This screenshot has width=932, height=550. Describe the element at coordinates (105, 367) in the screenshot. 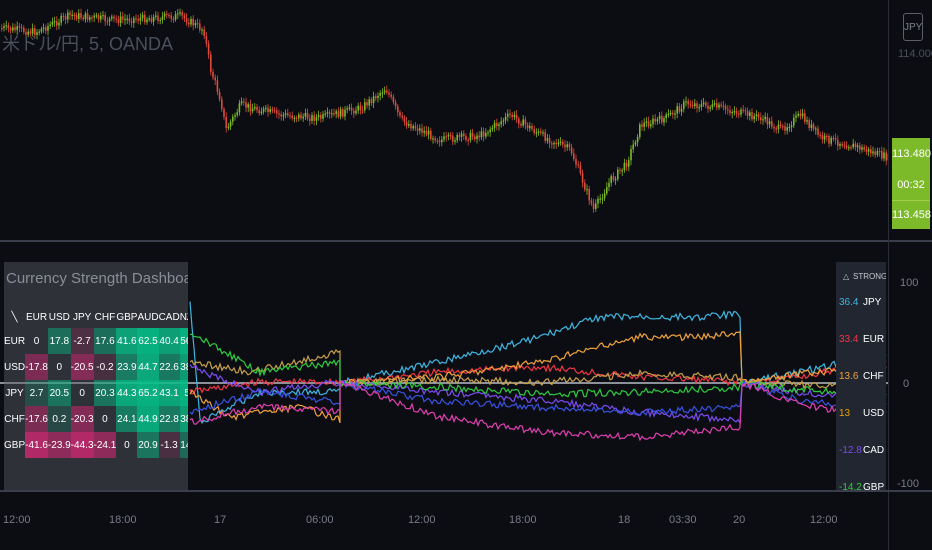

I see `matrix-cell: -0.2` at that location.